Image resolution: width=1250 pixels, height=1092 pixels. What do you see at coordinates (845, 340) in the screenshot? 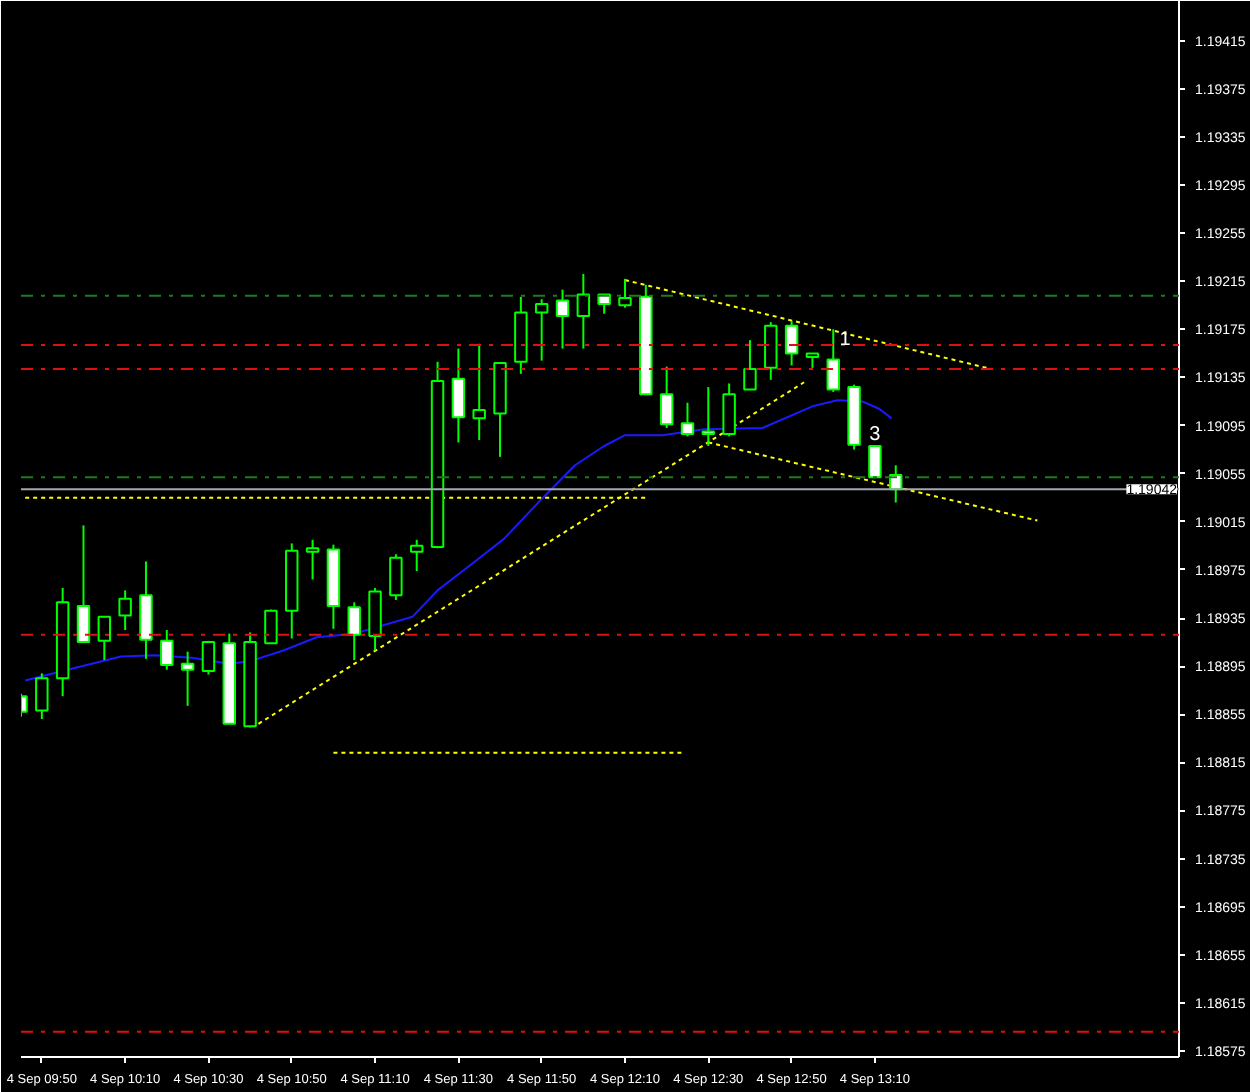
I see `annotation: 1` at bounding box center [845, 340].